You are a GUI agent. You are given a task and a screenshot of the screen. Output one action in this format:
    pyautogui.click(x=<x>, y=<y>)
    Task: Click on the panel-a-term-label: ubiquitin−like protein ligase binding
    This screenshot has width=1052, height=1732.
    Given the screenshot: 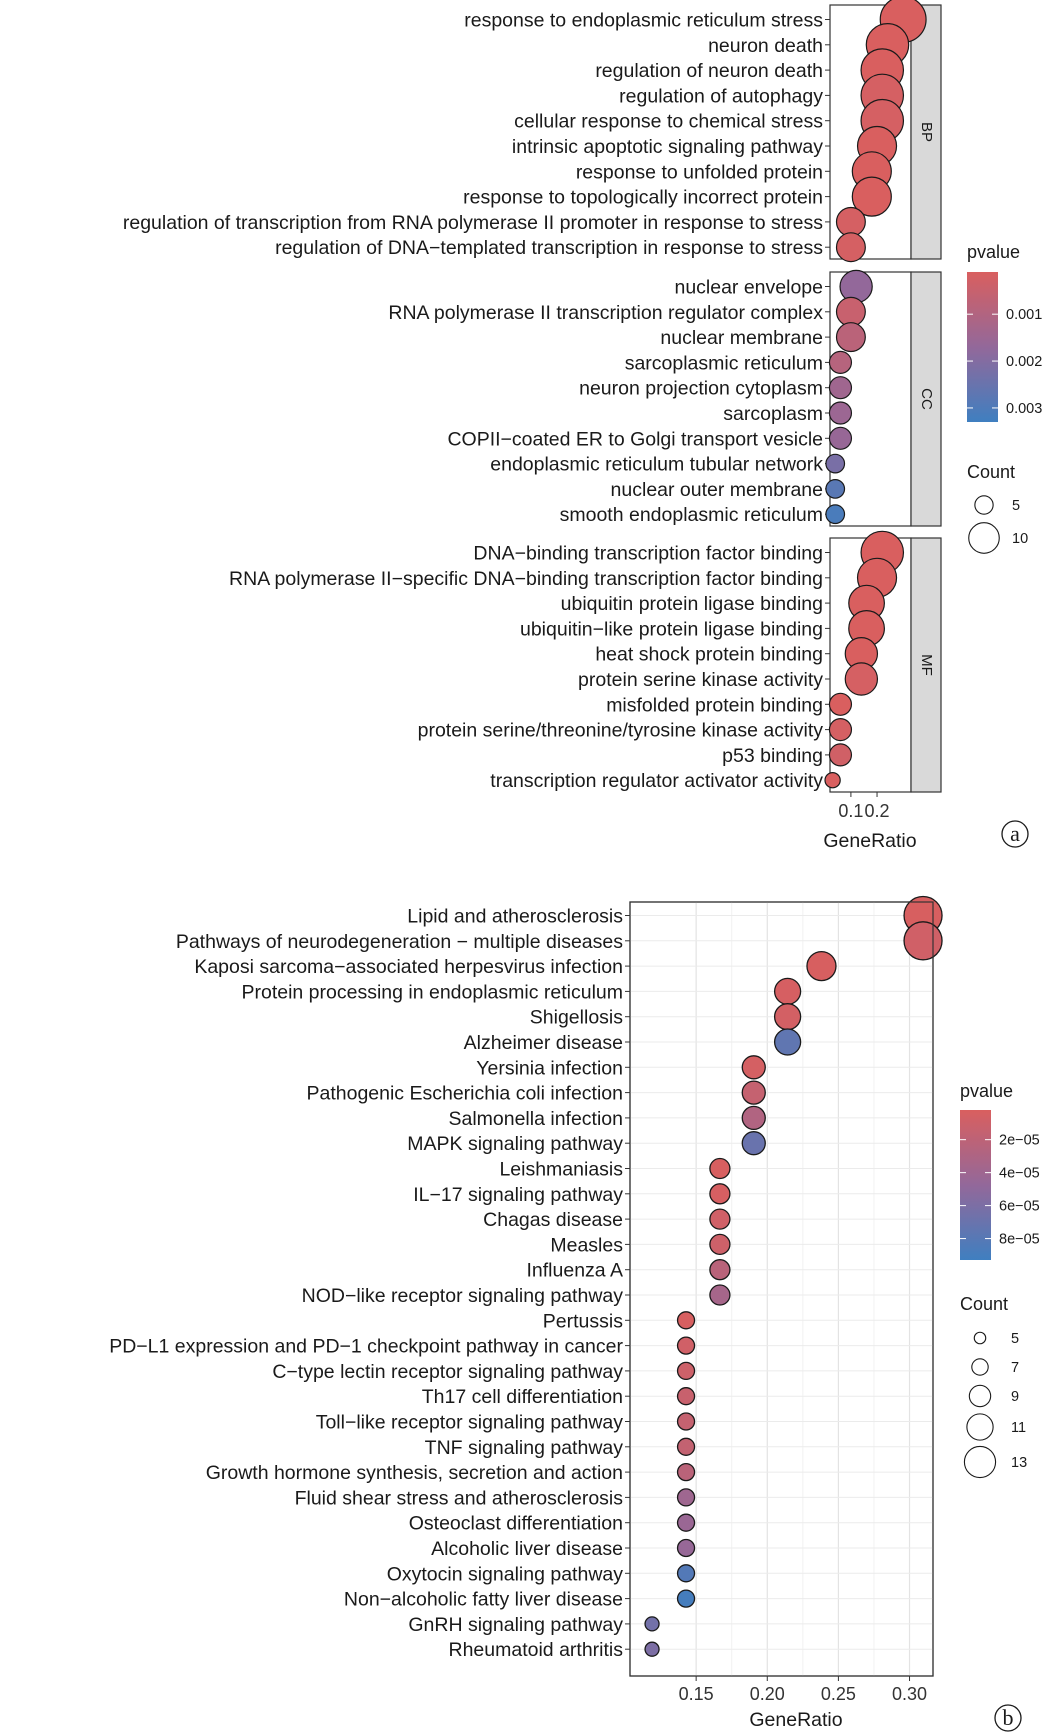 What is the action you would take?
    pyautogui.click(x=671, y=629)
    